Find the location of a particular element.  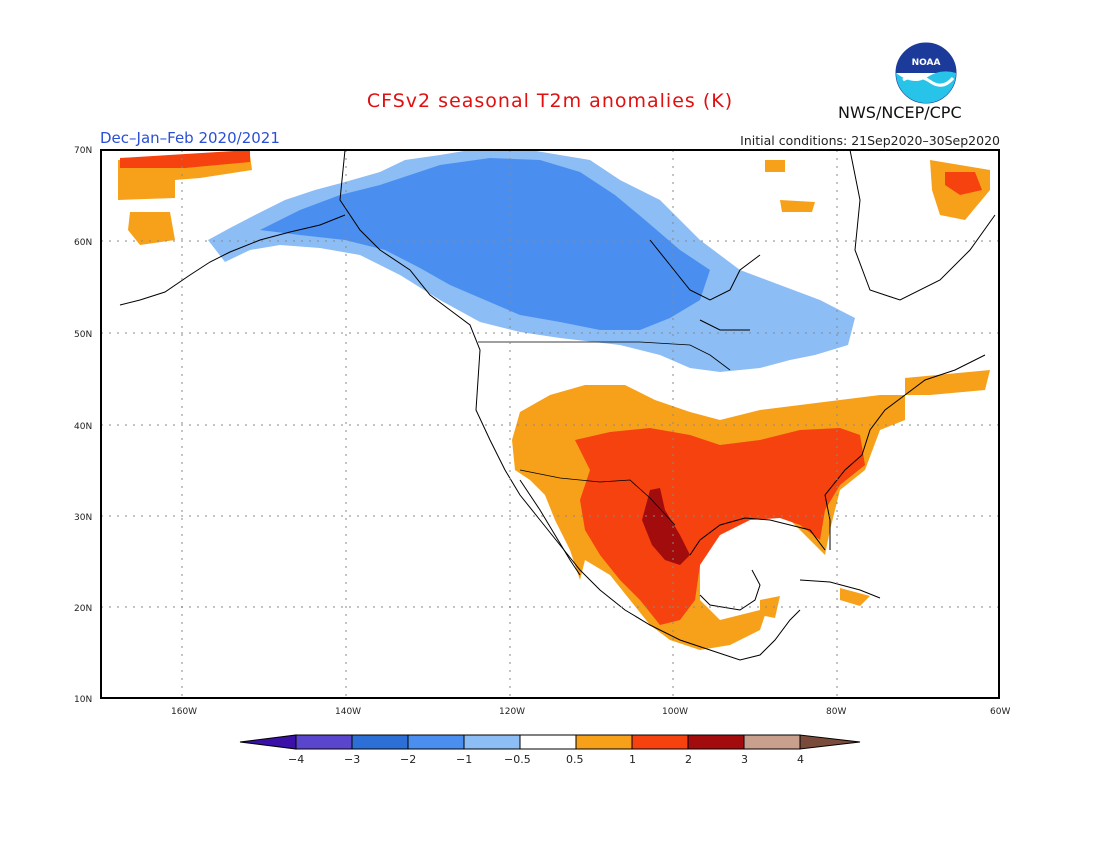

lon-label: 160W is located at coordinates (184, 712).